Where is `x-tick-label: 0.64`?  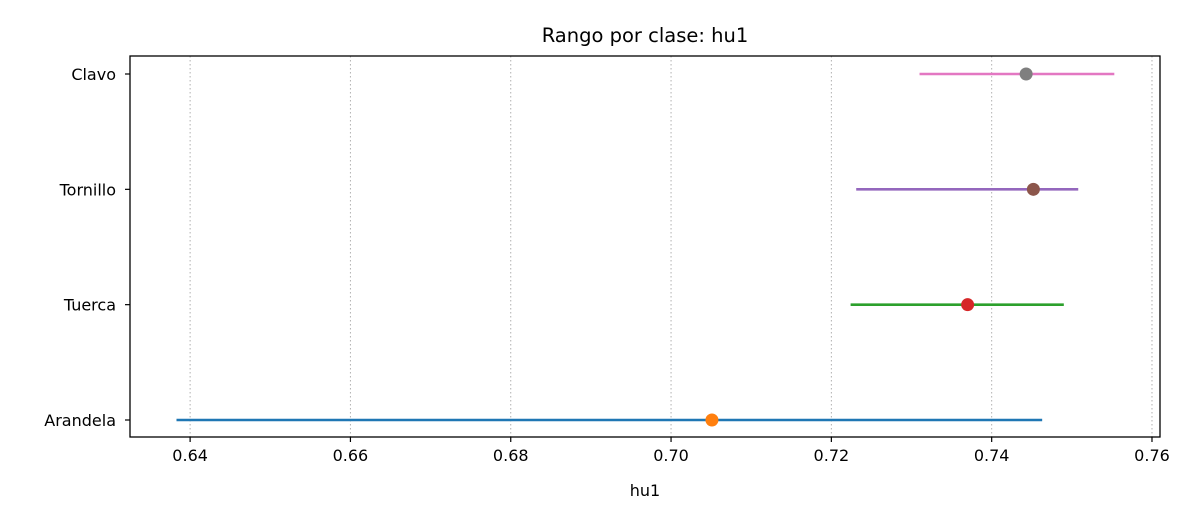
x-tick-label: 0.64 is located at coordinates (190, 455).